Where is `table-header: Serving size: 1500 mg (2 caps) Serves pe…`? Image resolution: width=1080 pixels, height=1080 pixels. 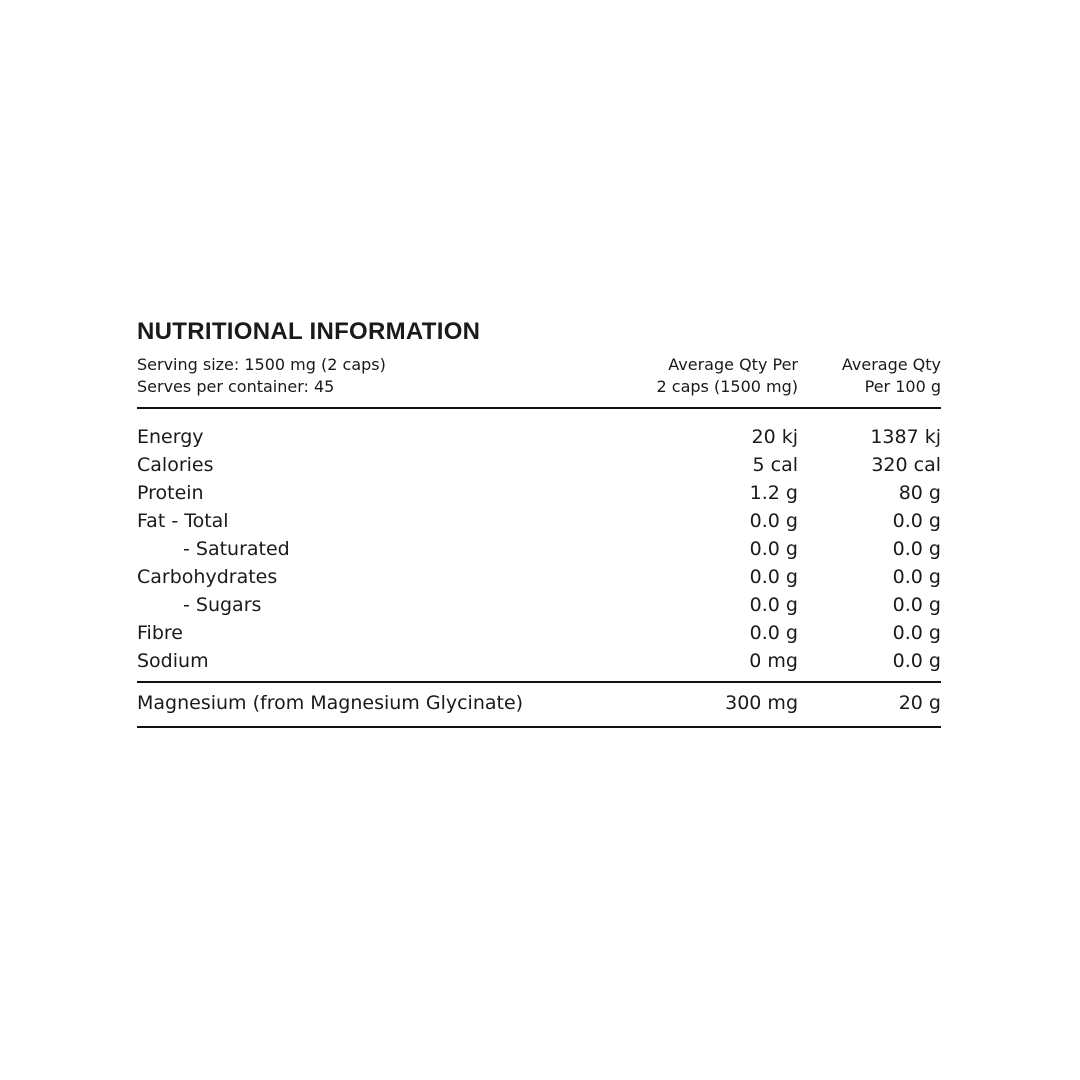
table-header: Serving size: 1500 mg (2 caps) Serves pe… is located at coordinates (539, 381).